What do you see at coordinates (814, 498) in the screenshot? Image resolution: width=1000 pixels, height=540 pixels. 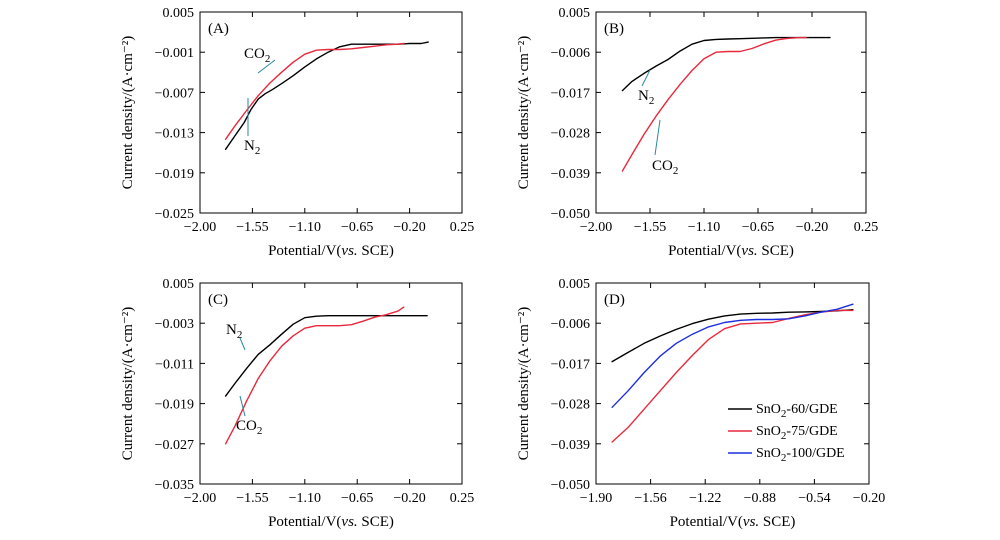 I see `x-tick-label: −0.54` at bounding box center [814, 498].